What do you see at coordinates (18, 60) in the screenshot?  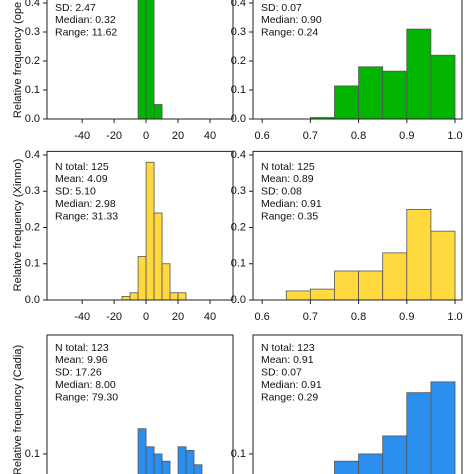 I see `y-axis-label: Relative frequency (ope` at bounding box center [18, 60].